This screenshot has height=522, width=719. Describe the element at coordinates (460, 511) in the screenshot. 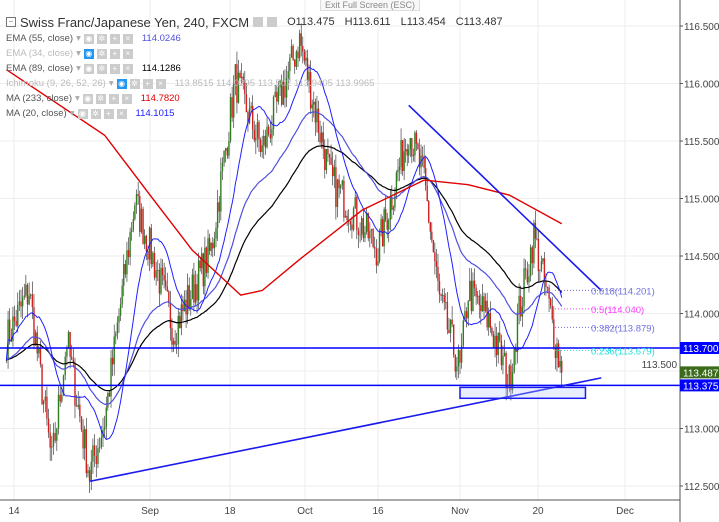

I see `x-tick-label: Nov` at that location.